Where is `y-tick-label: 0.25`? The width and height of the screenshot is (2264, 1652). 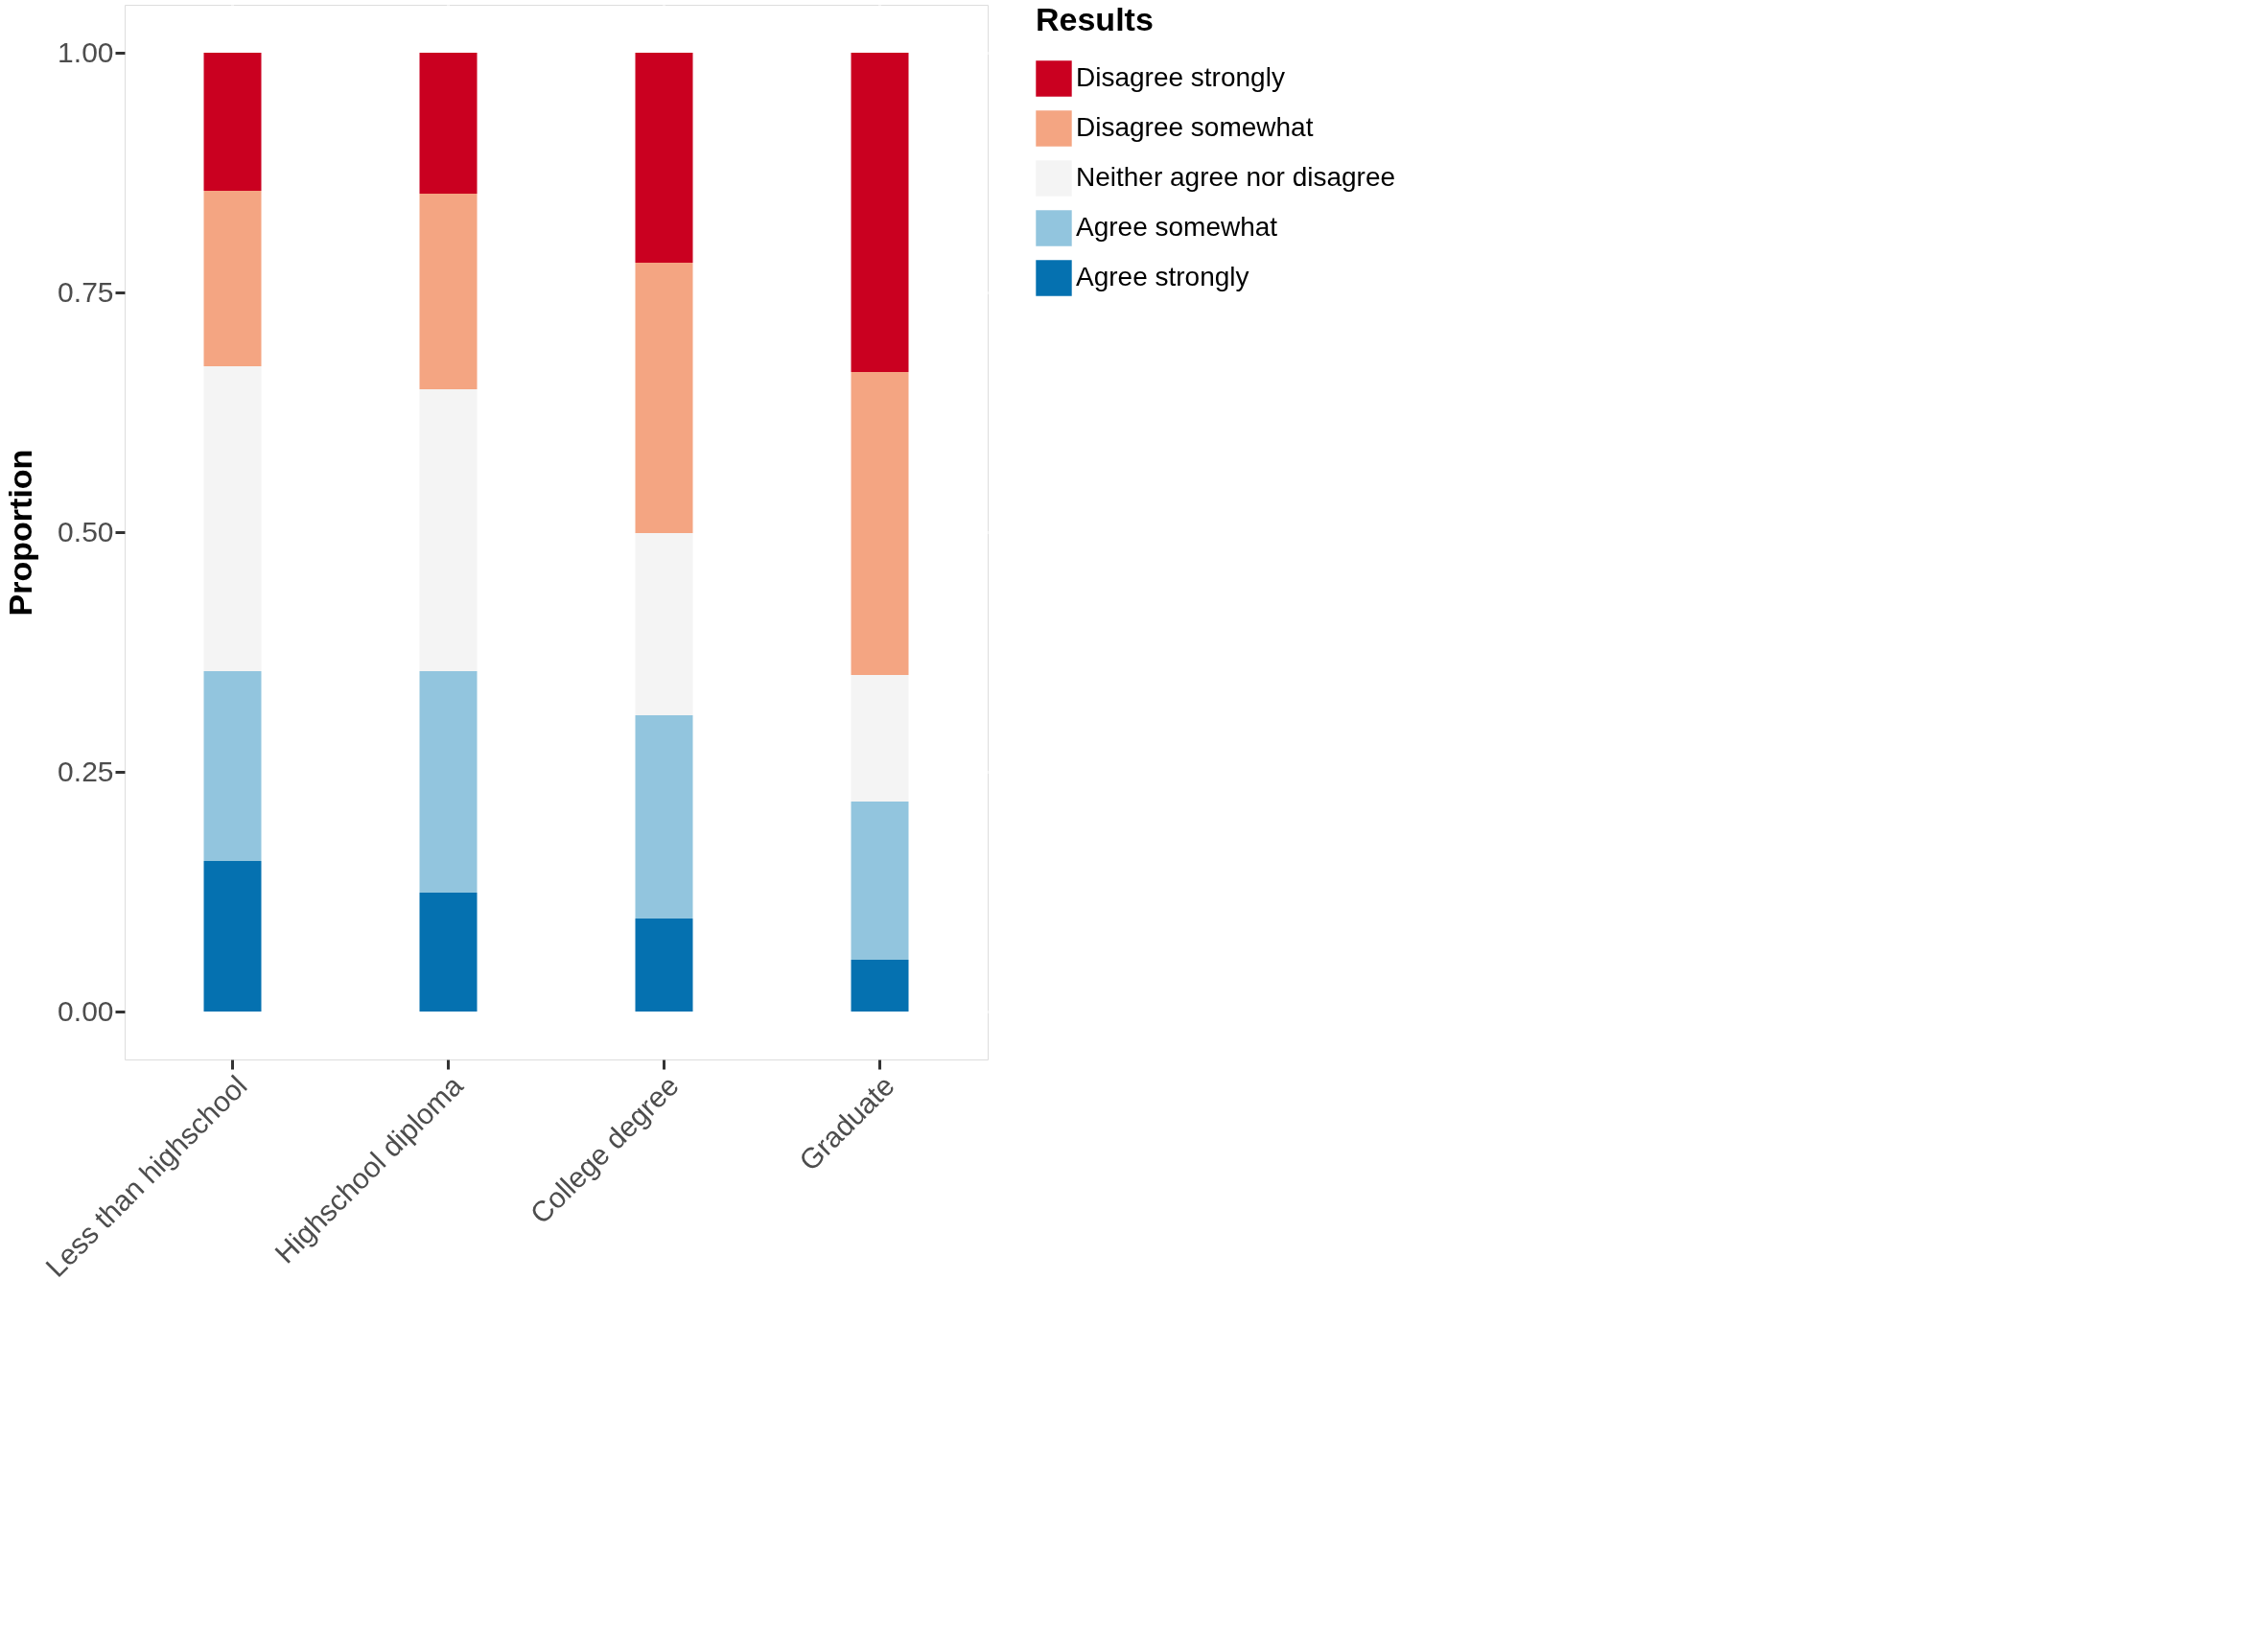 y-tick-label: 0.25 is located at coordinates (86, 771).